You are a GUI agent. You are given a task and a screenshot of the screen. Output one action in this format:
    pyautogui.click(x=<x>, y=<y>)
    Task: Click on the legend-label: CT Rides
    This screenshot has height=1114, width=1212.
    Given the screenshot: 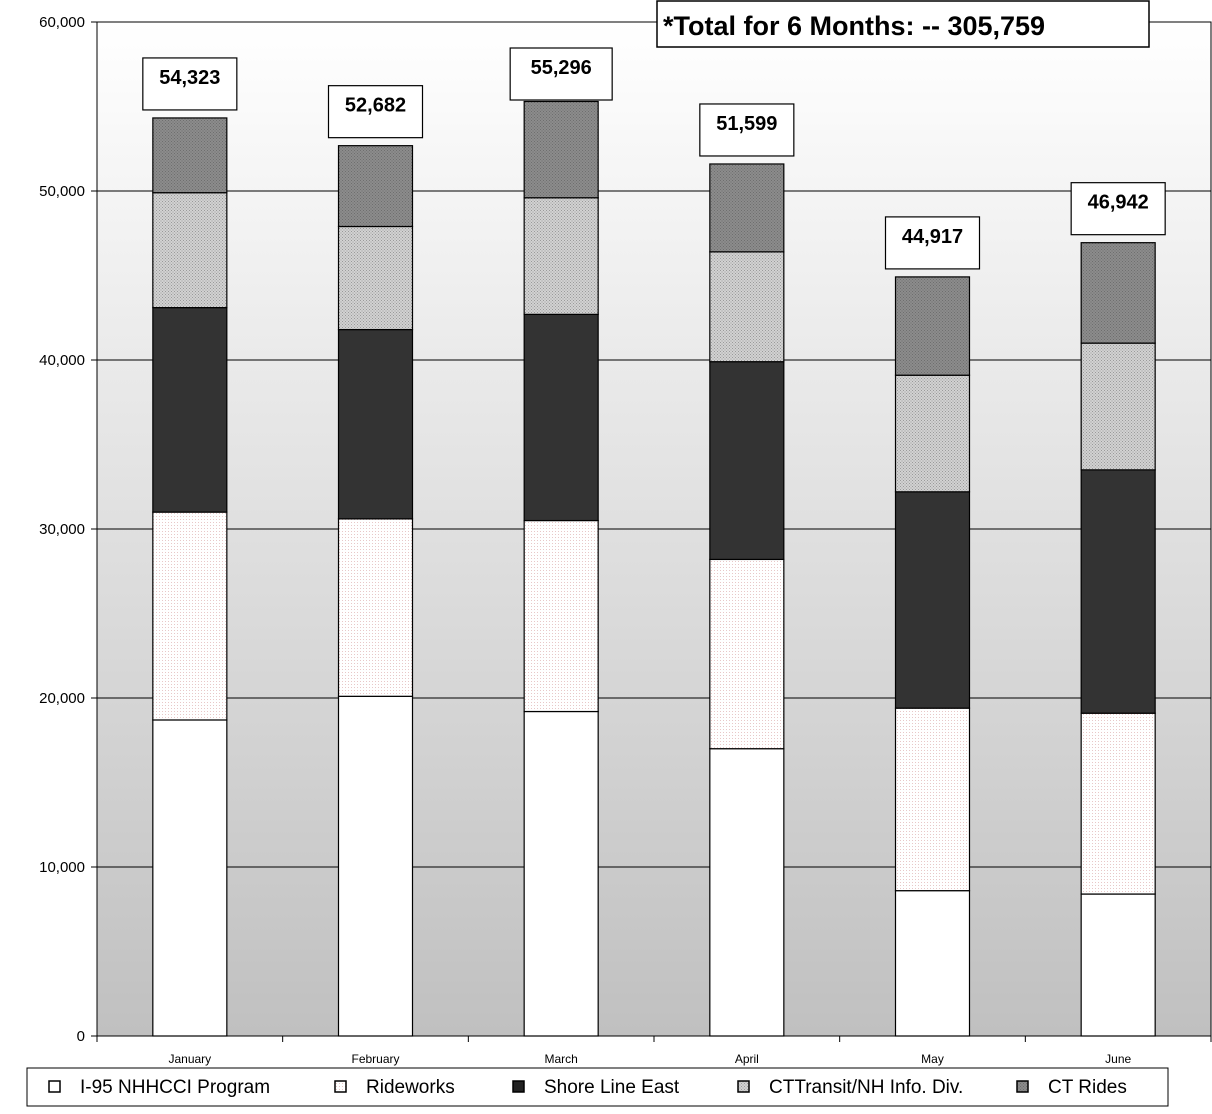 What is the action you would take?
    pyautogui.click(x=1087, y=1087)
    